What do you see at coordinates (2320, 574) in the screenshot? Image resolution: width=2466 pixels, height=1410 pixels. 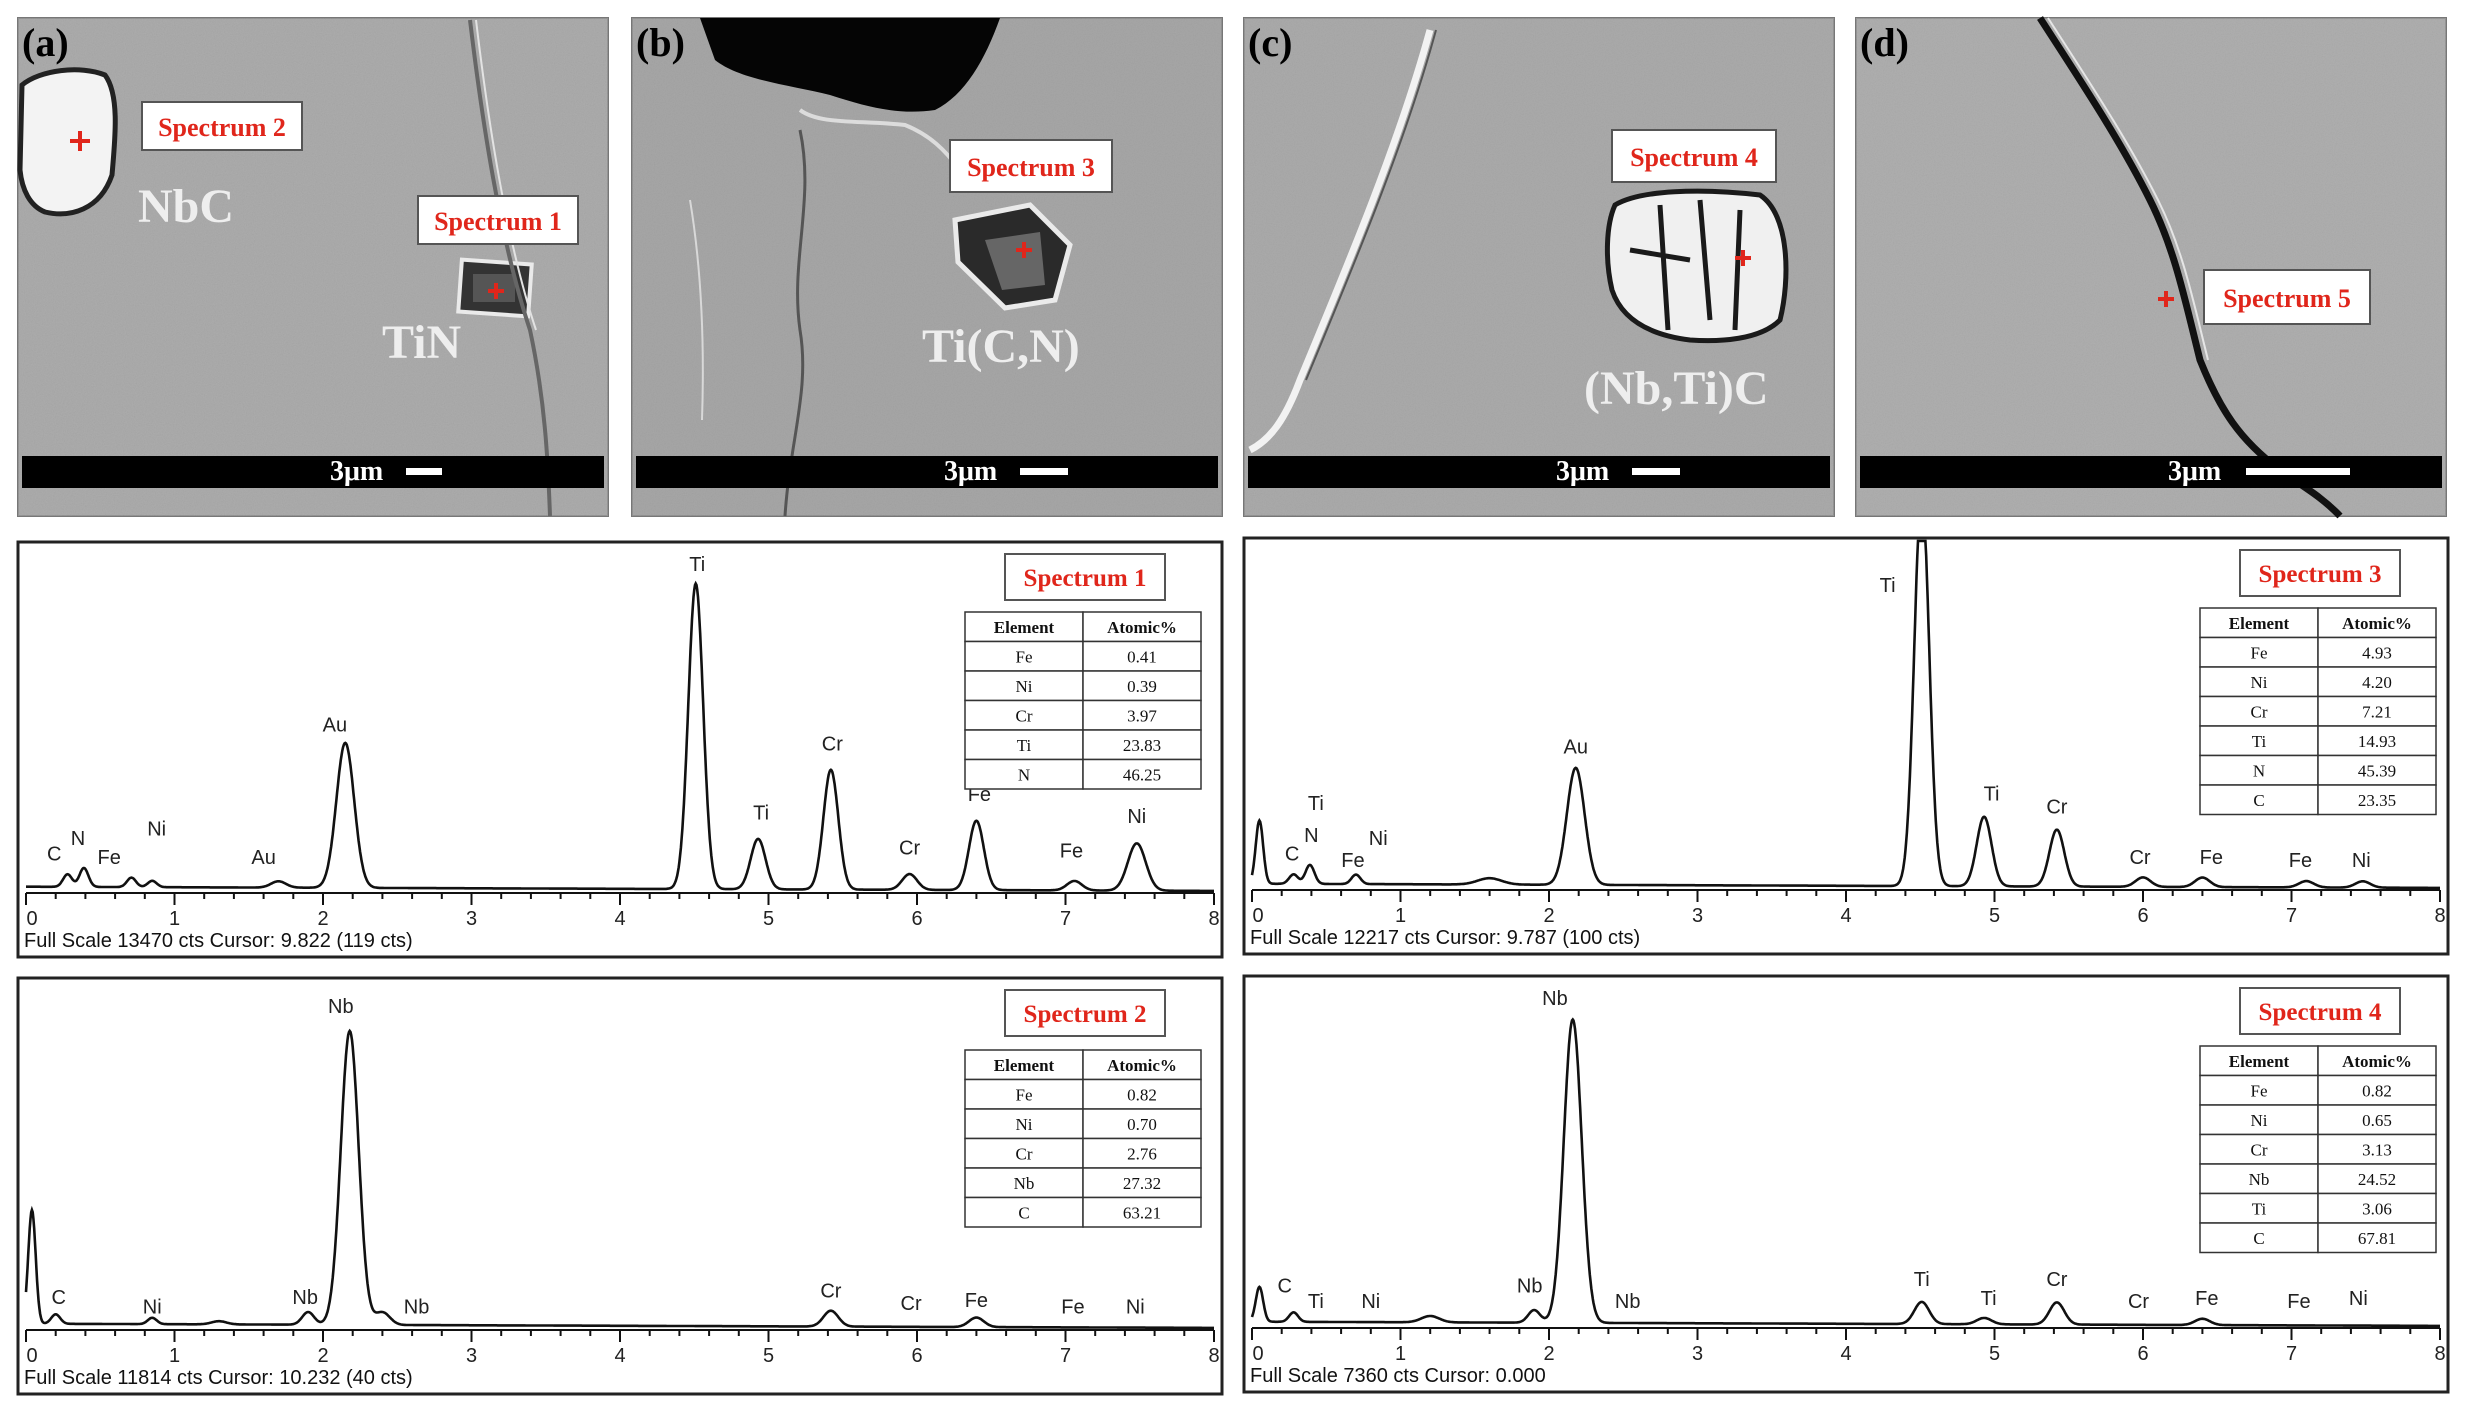 I see `spectrum-title: Spectrum 3` at bounding box center [2320, 574].